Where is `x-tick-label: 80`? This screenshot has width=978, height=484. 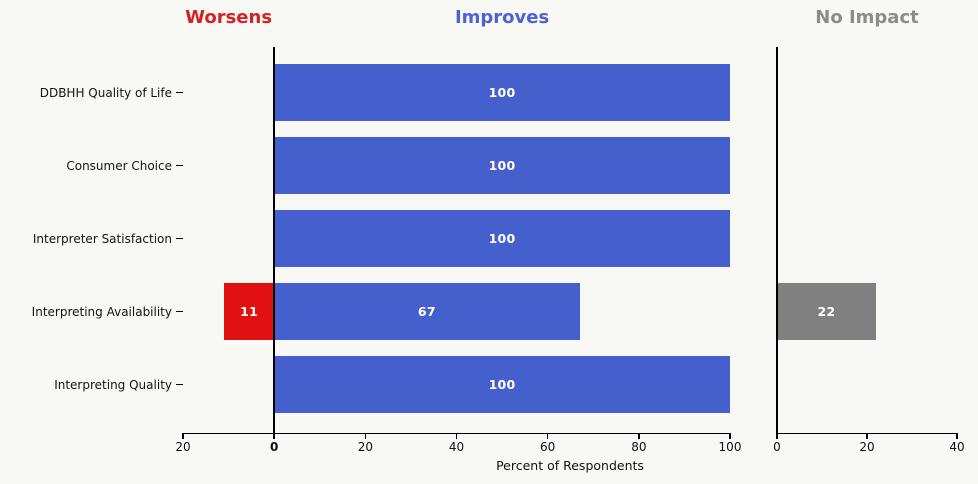 x-tick-label: 80 is located at coordinates (639, 447).